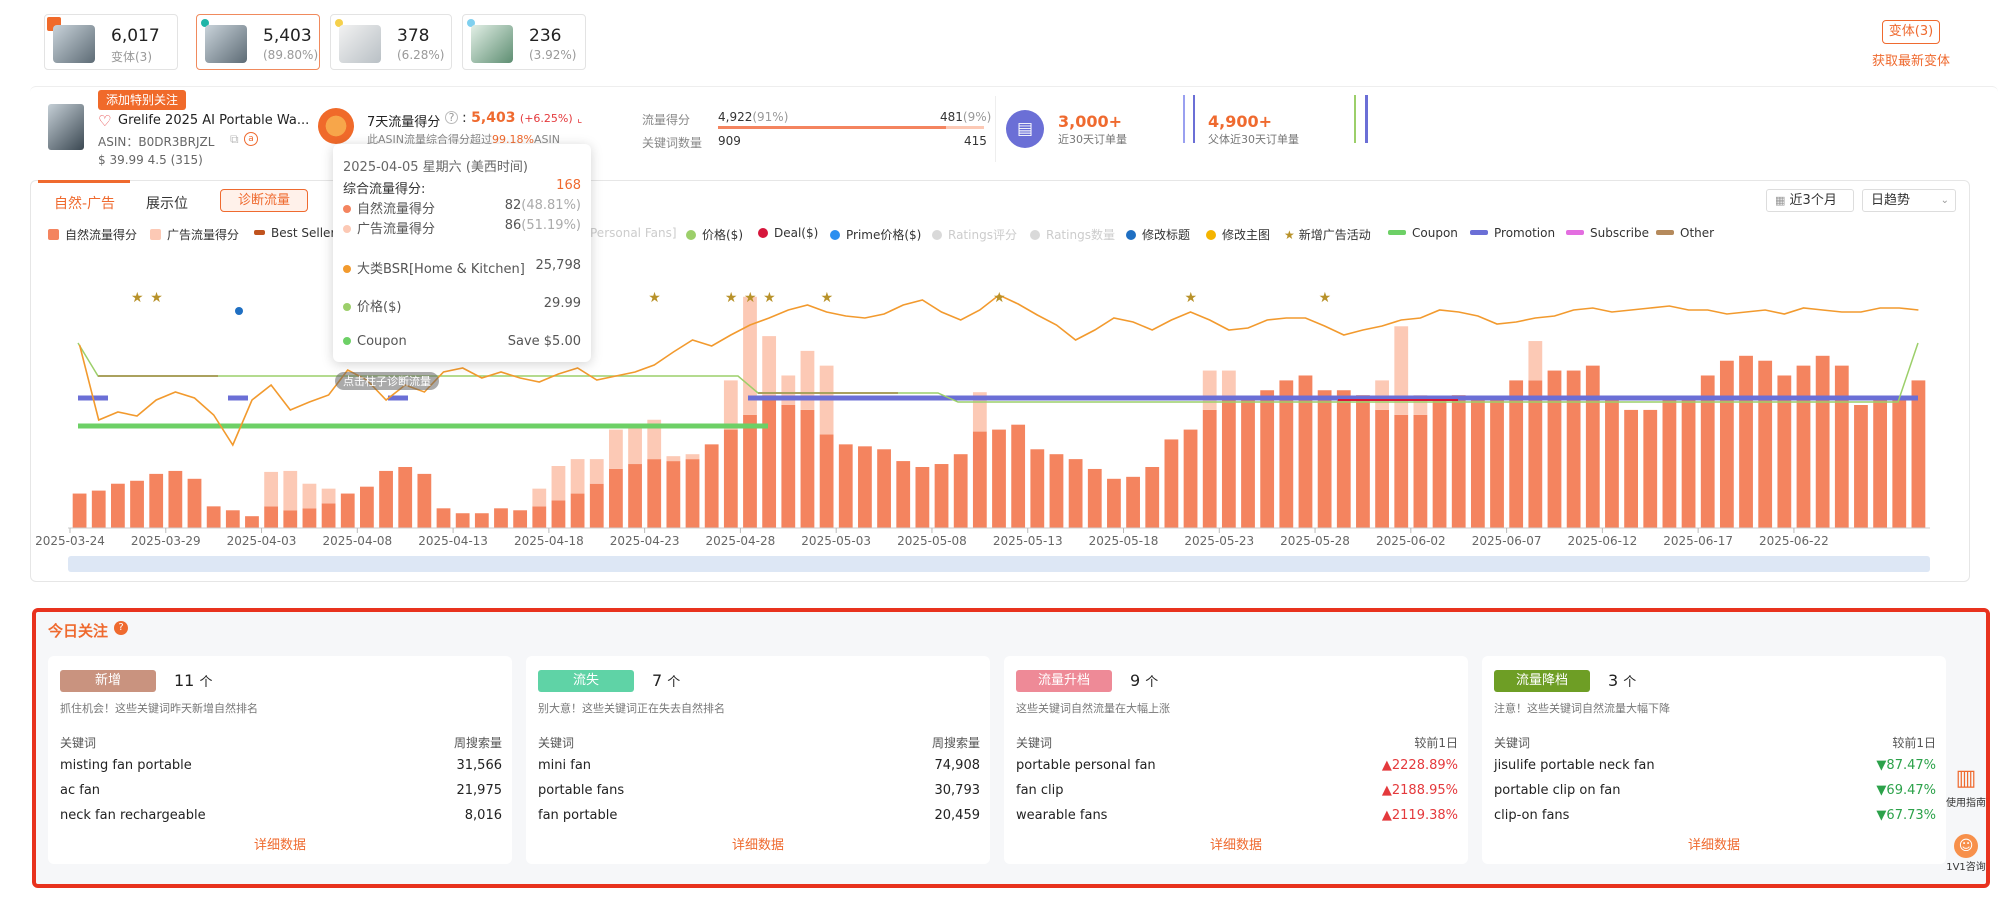  What do you see at coordinates (714, 234) in the screenshot?
I see `legend-price: 价格($)` at bounding box center [714, 234].